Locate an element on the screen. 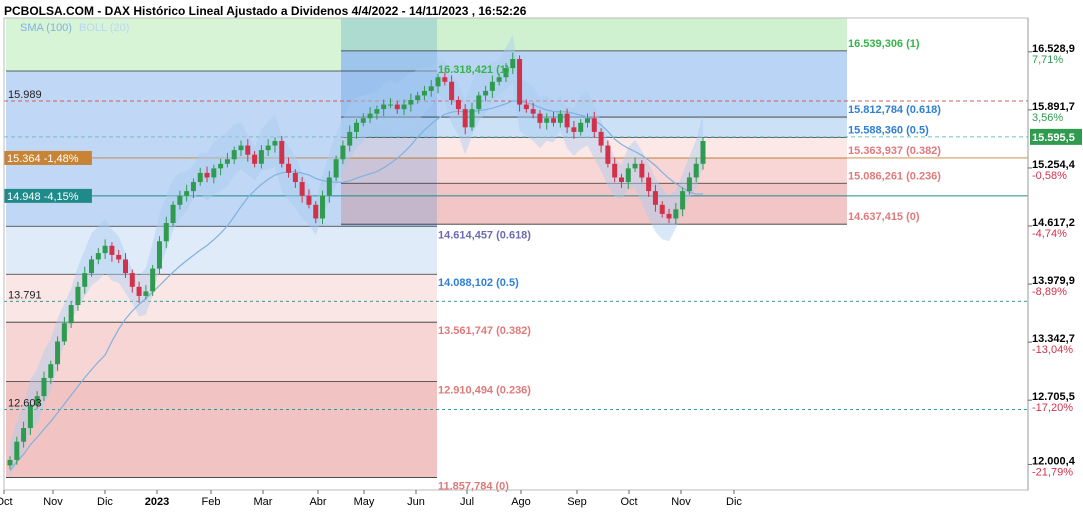 This screenshot has width=1083, height=515. x-tick-label: Sep is located at coordinates (577, 502).